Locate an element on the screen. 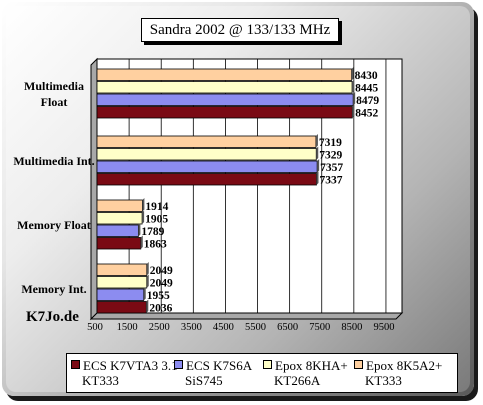 The height and width of the screenshot is (405, 483). chart-title: Sandra 2002 @ 133/133 MHz is located at coordinates (240, 30).